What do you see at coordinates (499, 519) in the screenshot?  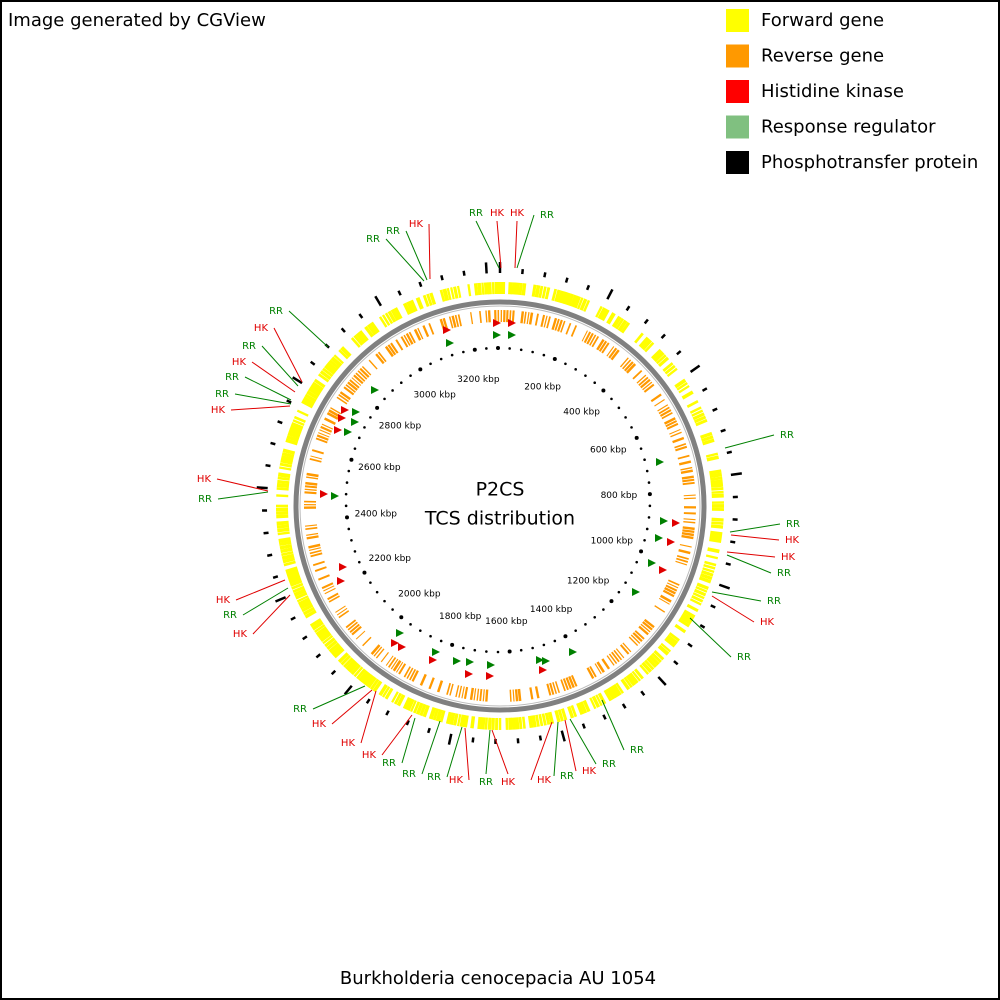 I see `center-subtitle: TCS distribution` at bounding box center [499, 519].